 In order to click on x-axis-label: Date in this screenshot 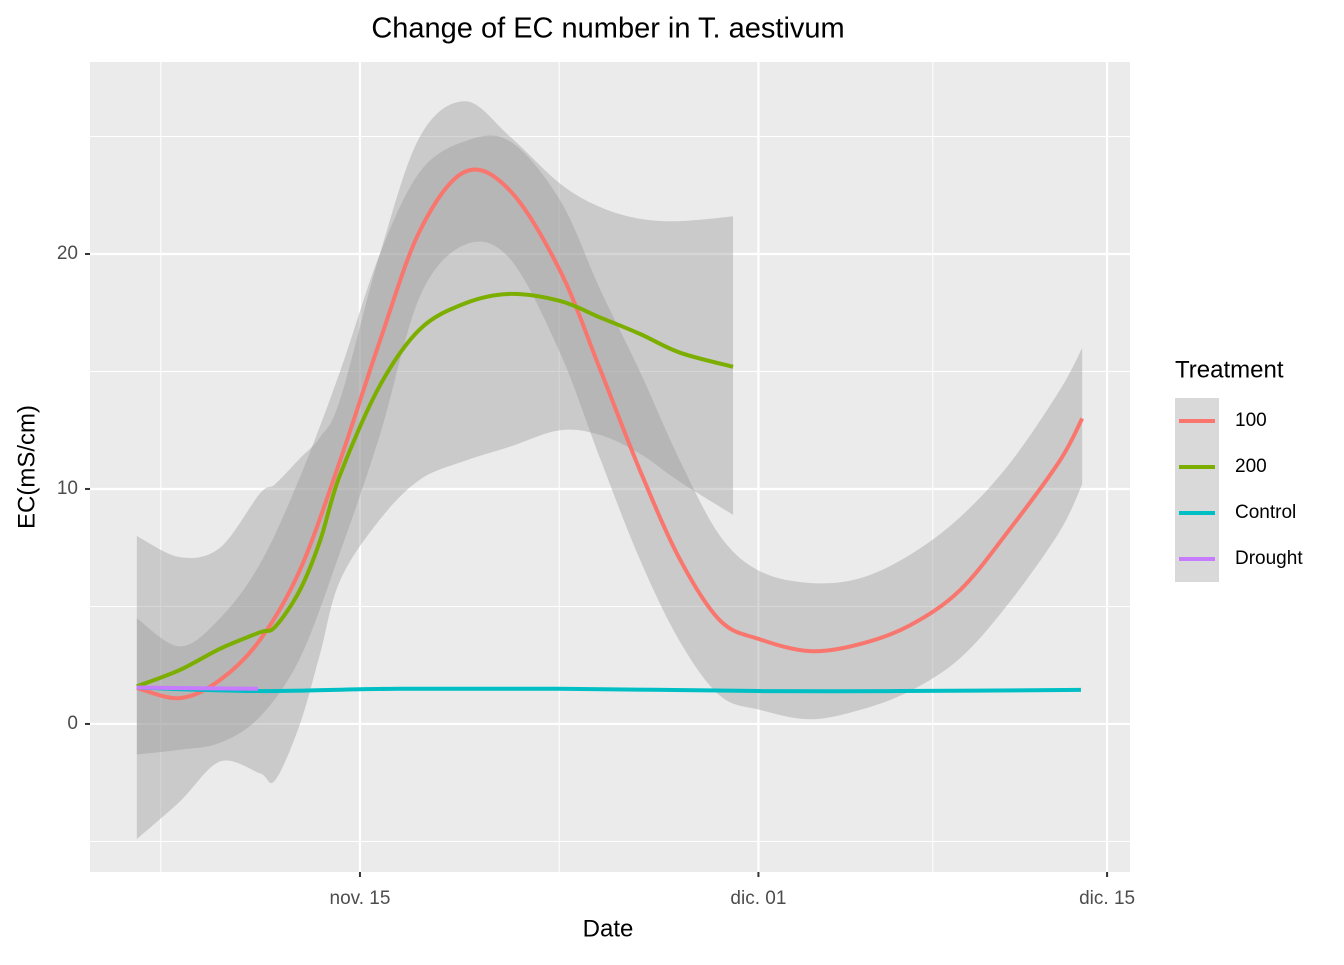, I will do `click(608, 928)`.